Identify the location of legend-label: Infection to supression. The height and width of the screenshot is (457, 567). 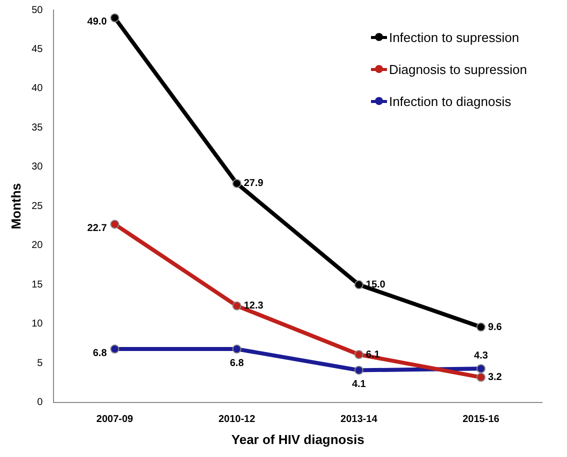
(454, 37).